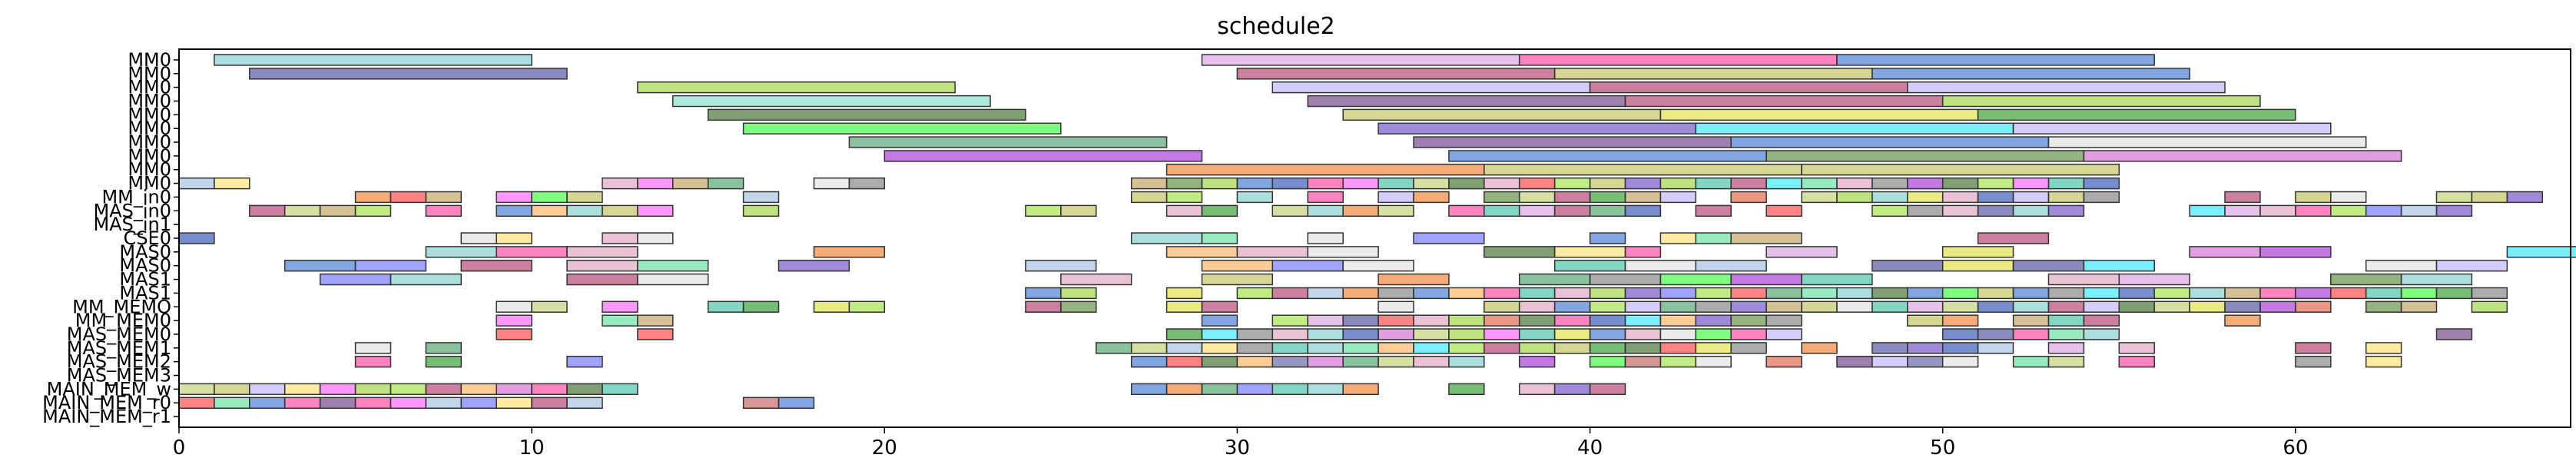 This screenshot has width=2576, height=458. Describe the element at coordinates (106, 402) in the screenshot. I see `y-tick-label-25: MAIN_MEM_r0` at that location.